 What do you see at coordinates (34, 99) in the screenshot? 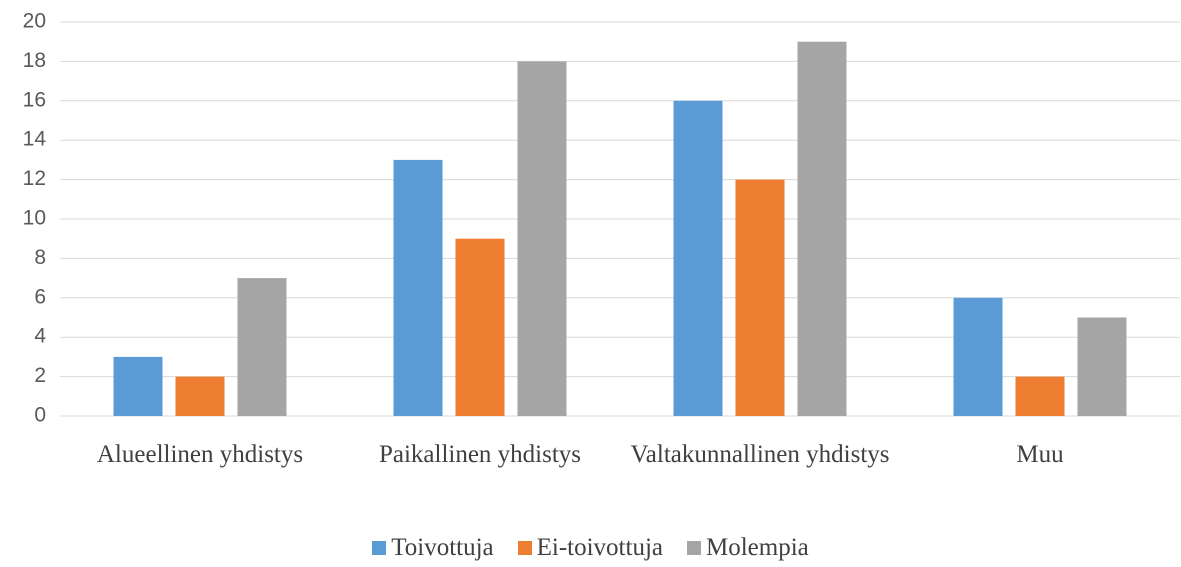
I see `y-tick-label: 16` at bounding box center [34, 99].